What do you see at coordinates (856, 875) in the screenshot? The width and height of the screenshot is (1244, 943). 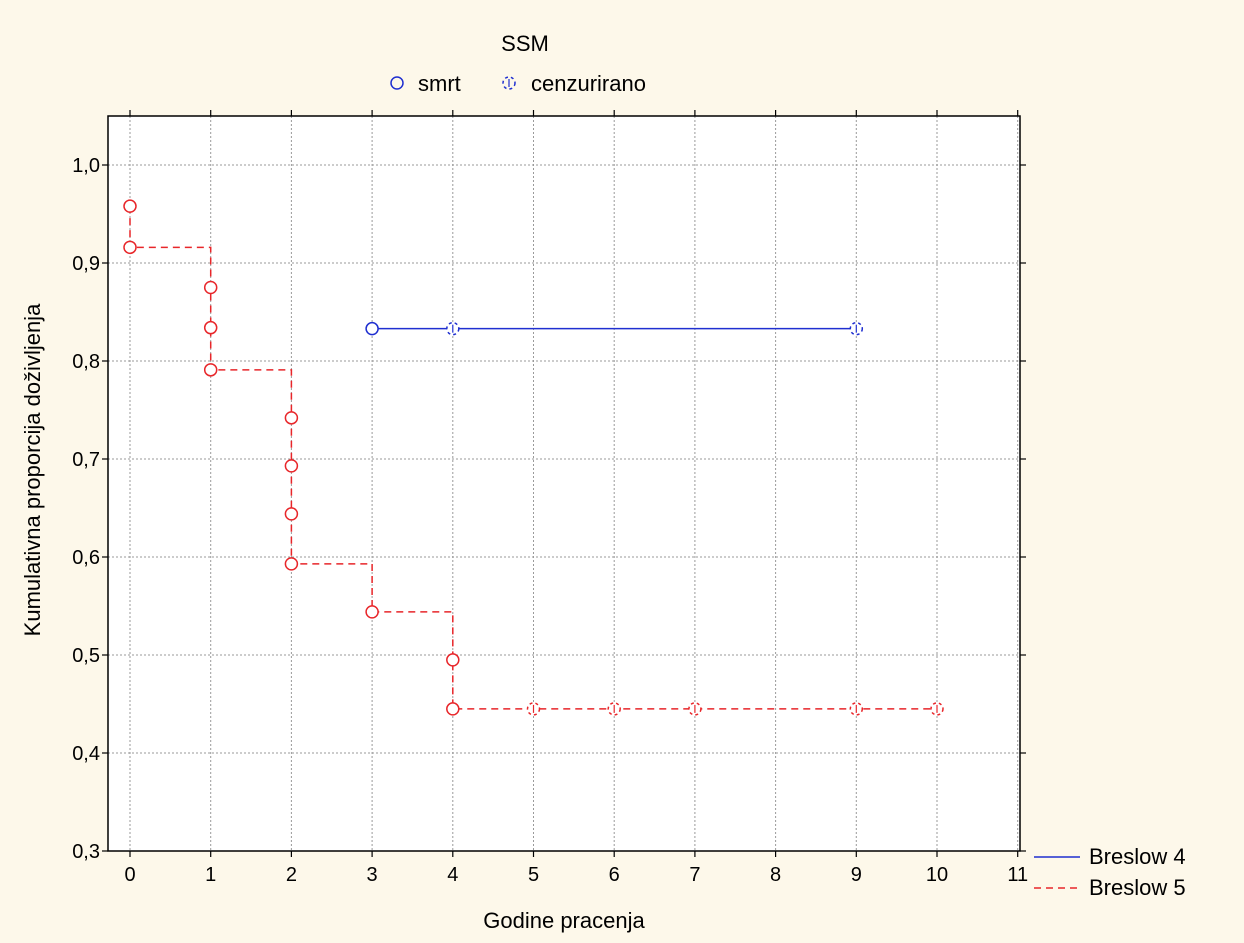 I see `x-tick-label: 9` at bounding box center [856, 875].